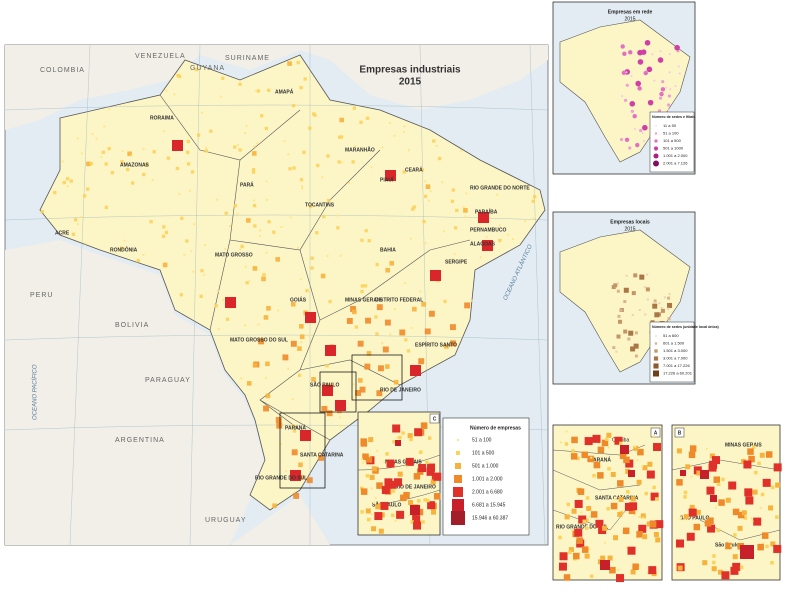 The width and height of the screenshot is (800, 594). What do you see at coordinates (435, 419) in the screenshot?
I see `inset-label: C` at bounding box center [435, 419].